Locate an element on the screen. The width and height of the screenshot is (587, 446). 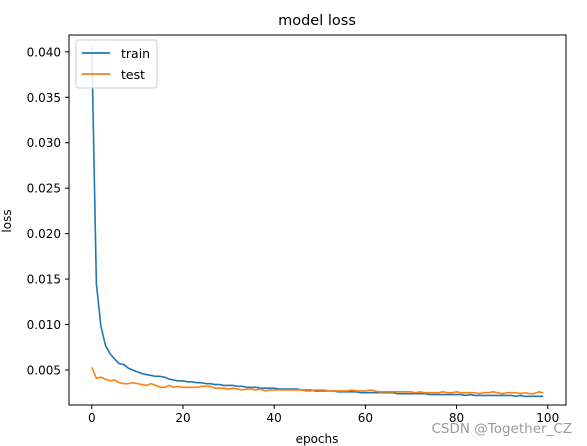
x-tick-label: 0 is located at coordinates (92, 418).